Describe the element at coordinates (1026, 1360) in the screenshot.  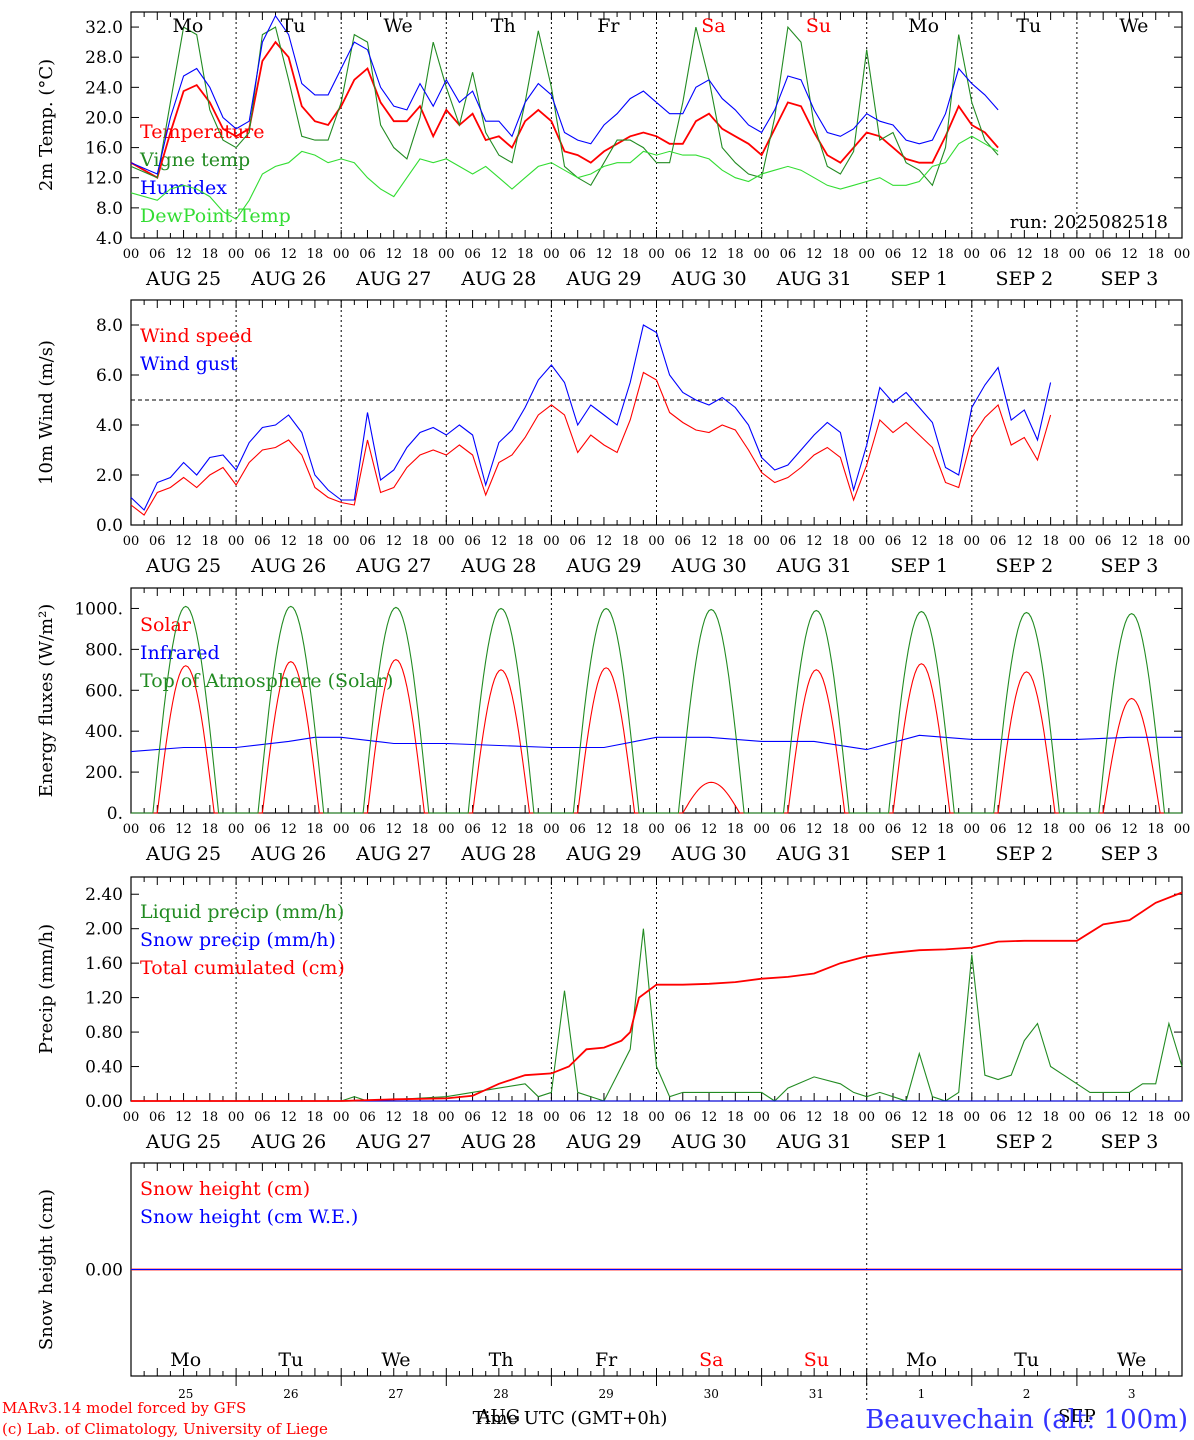
I see `day-name-label: Tu` at that location.